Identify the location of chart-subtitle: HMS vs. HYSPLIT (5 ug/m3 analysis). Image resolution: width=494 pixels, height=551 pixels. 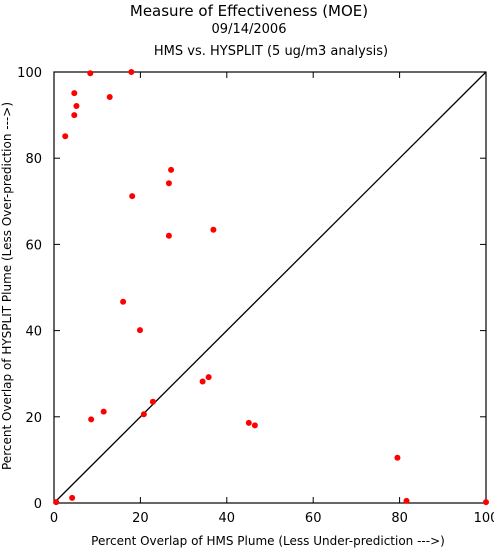
(271, 51).